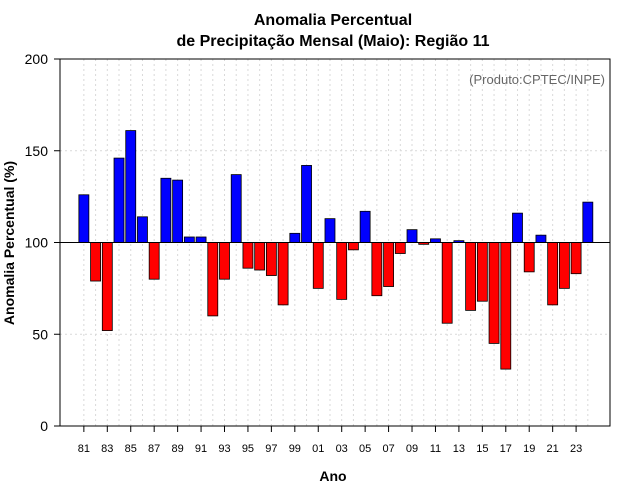 Image resolution: width=640 pixels, height=500 pixels. Describe the element at coordinates (342, 449) in the screenshot. I see `x-tick-label: 03` at that location.